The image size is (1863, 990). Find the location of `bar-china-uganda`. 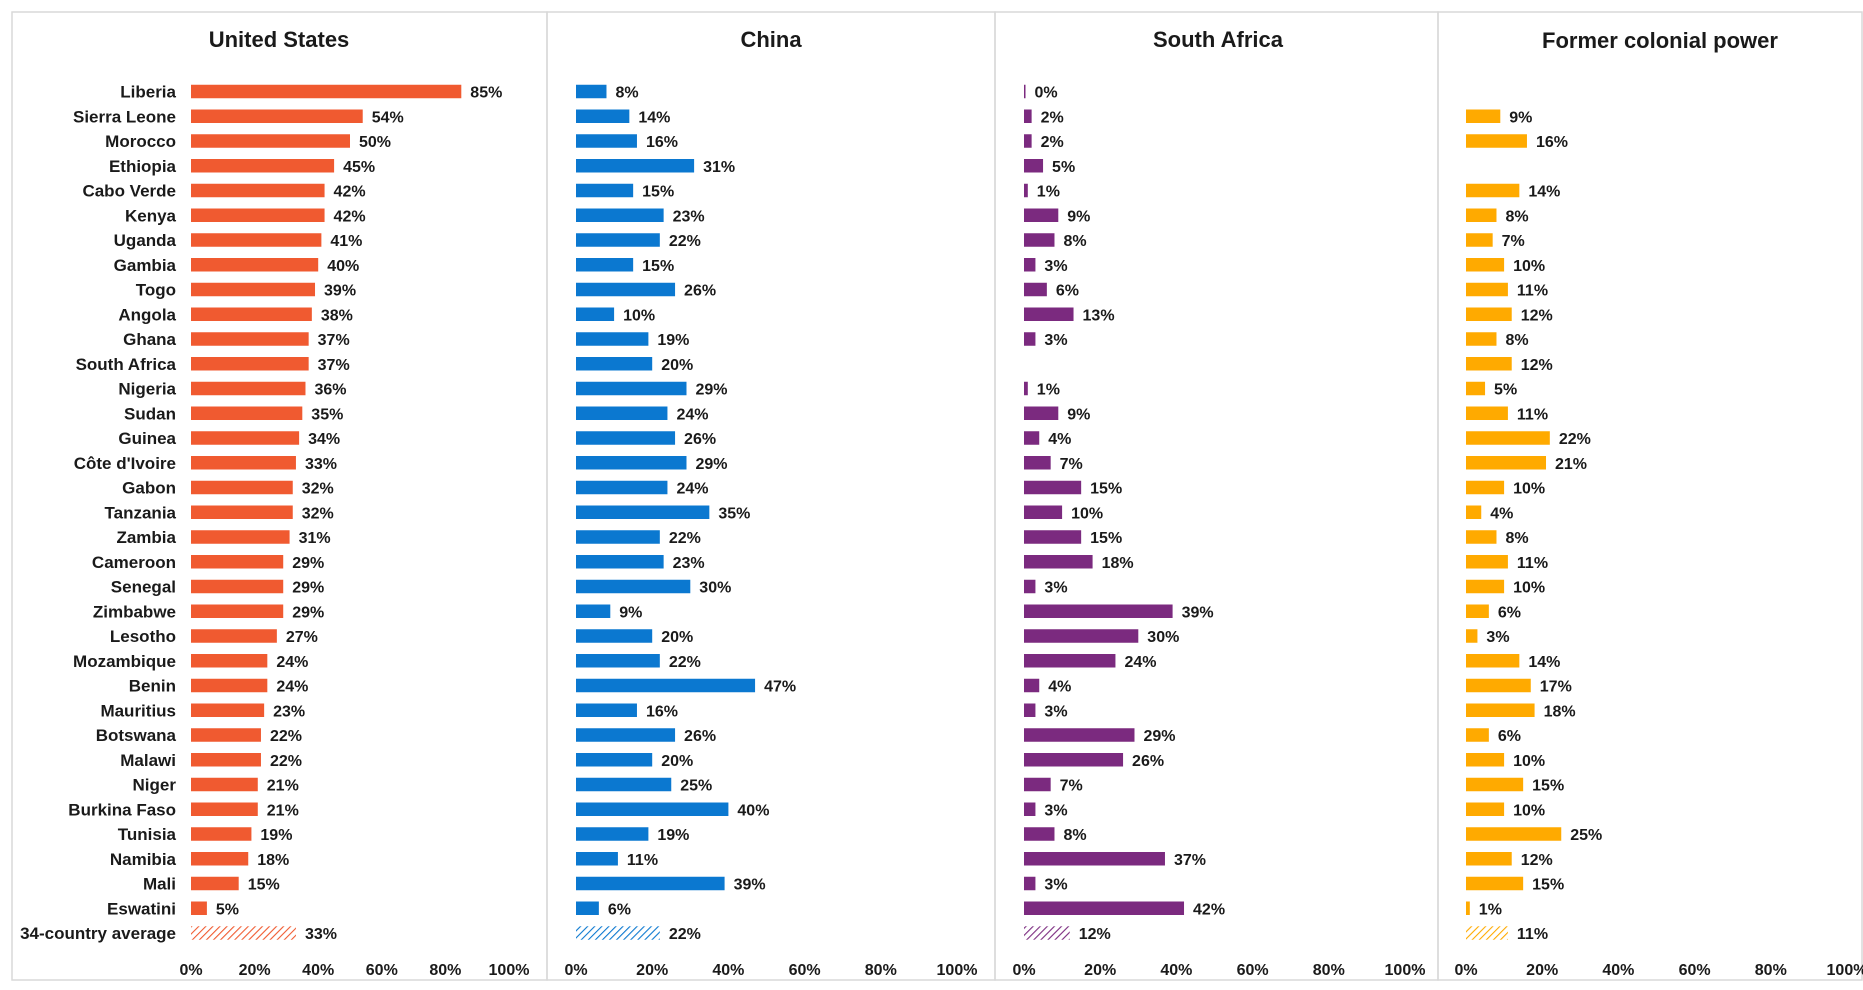

bar-china-uganda is located at coordinates (618, 240).